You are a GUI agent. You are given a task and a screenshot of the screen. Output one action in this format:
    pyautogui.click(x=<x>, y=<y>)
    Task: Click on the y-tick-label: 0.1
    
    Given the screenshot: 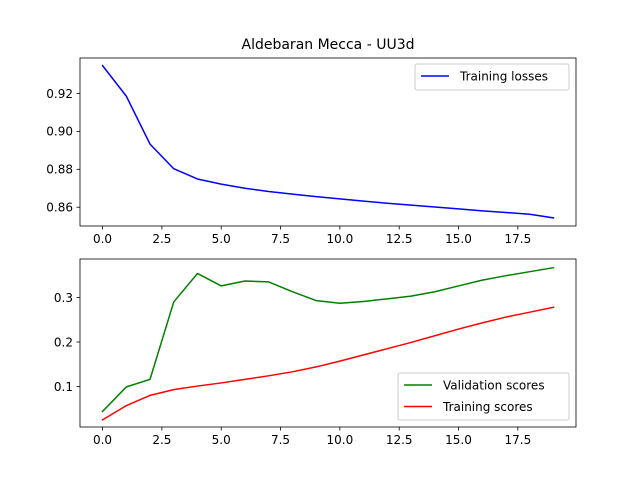 What is the action you would take?
    pyautogui.click(x=63, y=387)
    